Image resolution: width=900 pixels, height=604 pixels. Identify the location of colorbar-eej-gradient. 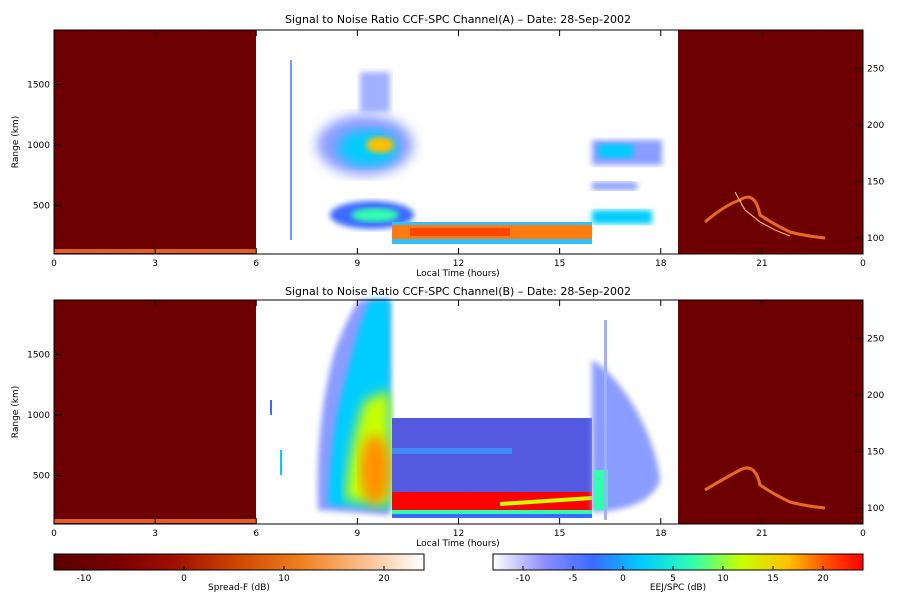
(678, 562).